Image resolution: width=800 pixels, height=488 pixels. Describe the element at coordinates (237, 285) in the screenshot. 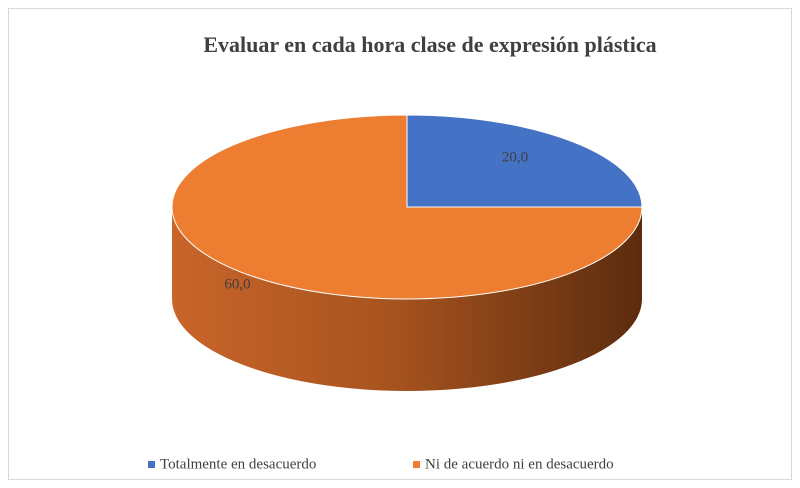

I see `data-label: 60,0` at that location.